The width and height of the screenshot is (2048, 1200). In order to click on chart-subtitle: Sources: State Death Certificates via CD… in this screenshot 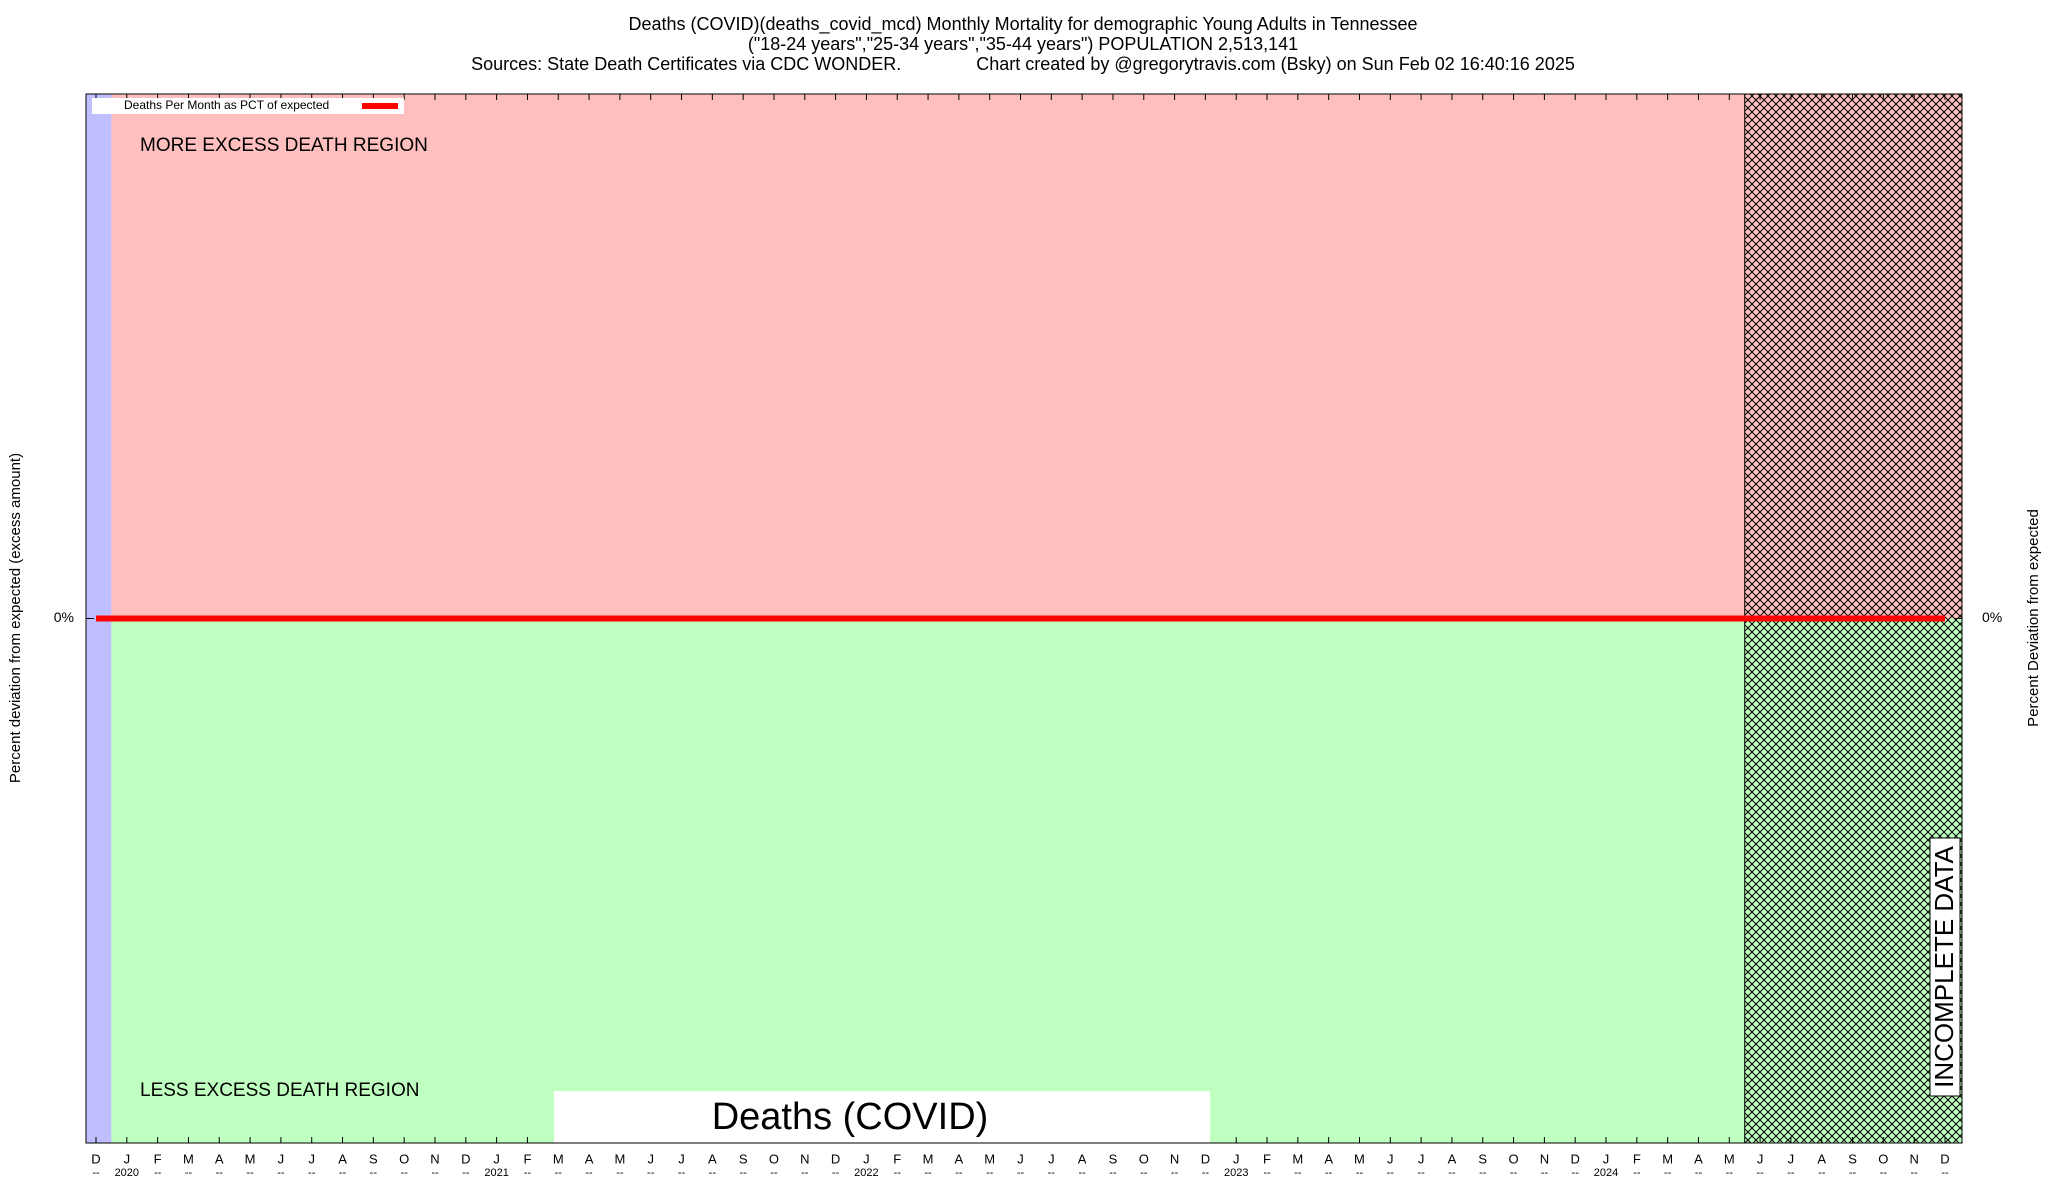, I will do `click(1023, 64)`.